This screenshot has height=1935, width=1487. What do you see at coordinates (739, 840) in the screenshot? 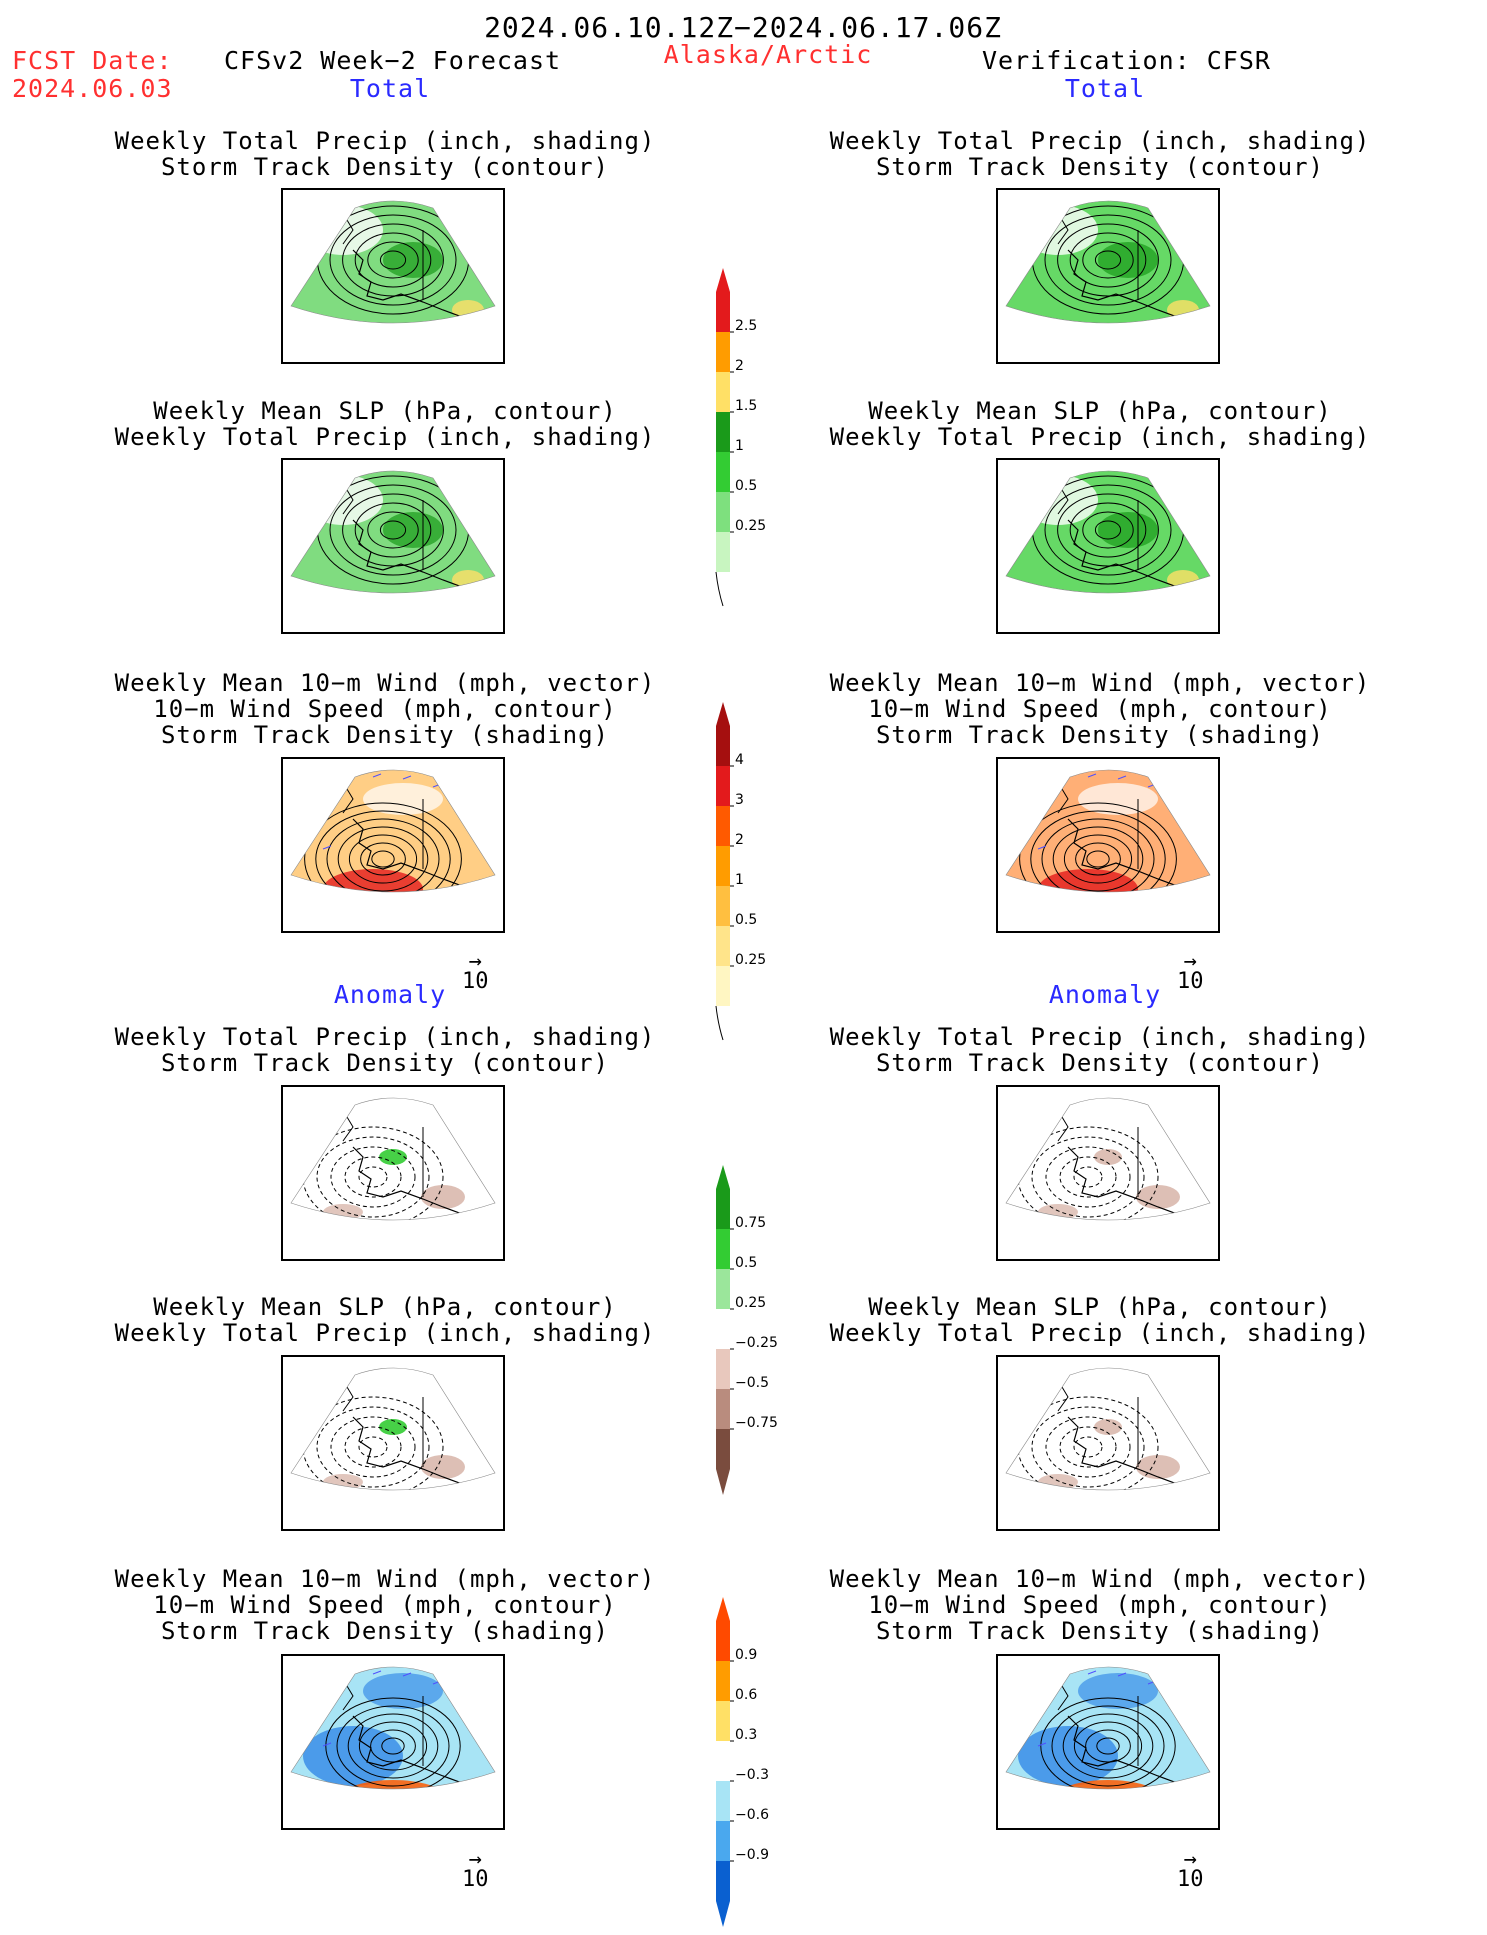
I see `colorbar-tick-label: 2` at bounding box center [739, 840].